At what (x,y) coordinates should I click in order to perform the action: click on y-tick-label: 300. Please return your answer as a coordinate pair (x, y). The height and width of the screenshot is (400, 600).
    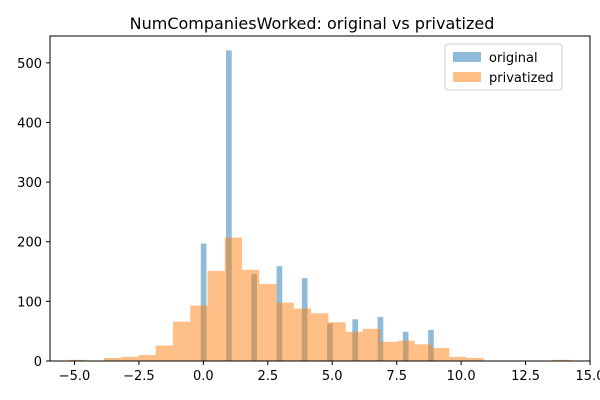
    Looking at the image, I should click on (29, 183).